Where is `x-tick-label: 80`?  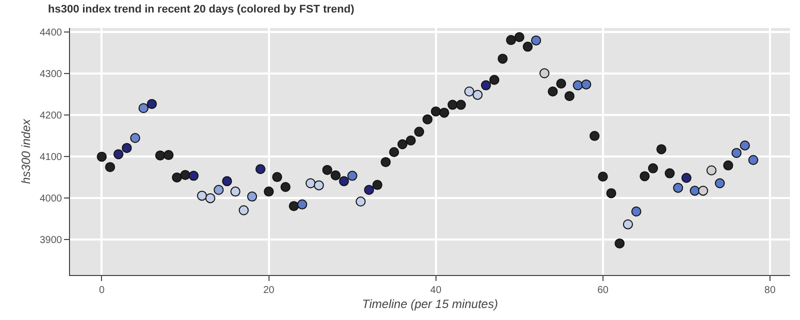
x-tick-label: 80 is located at coordinates (770, 290).